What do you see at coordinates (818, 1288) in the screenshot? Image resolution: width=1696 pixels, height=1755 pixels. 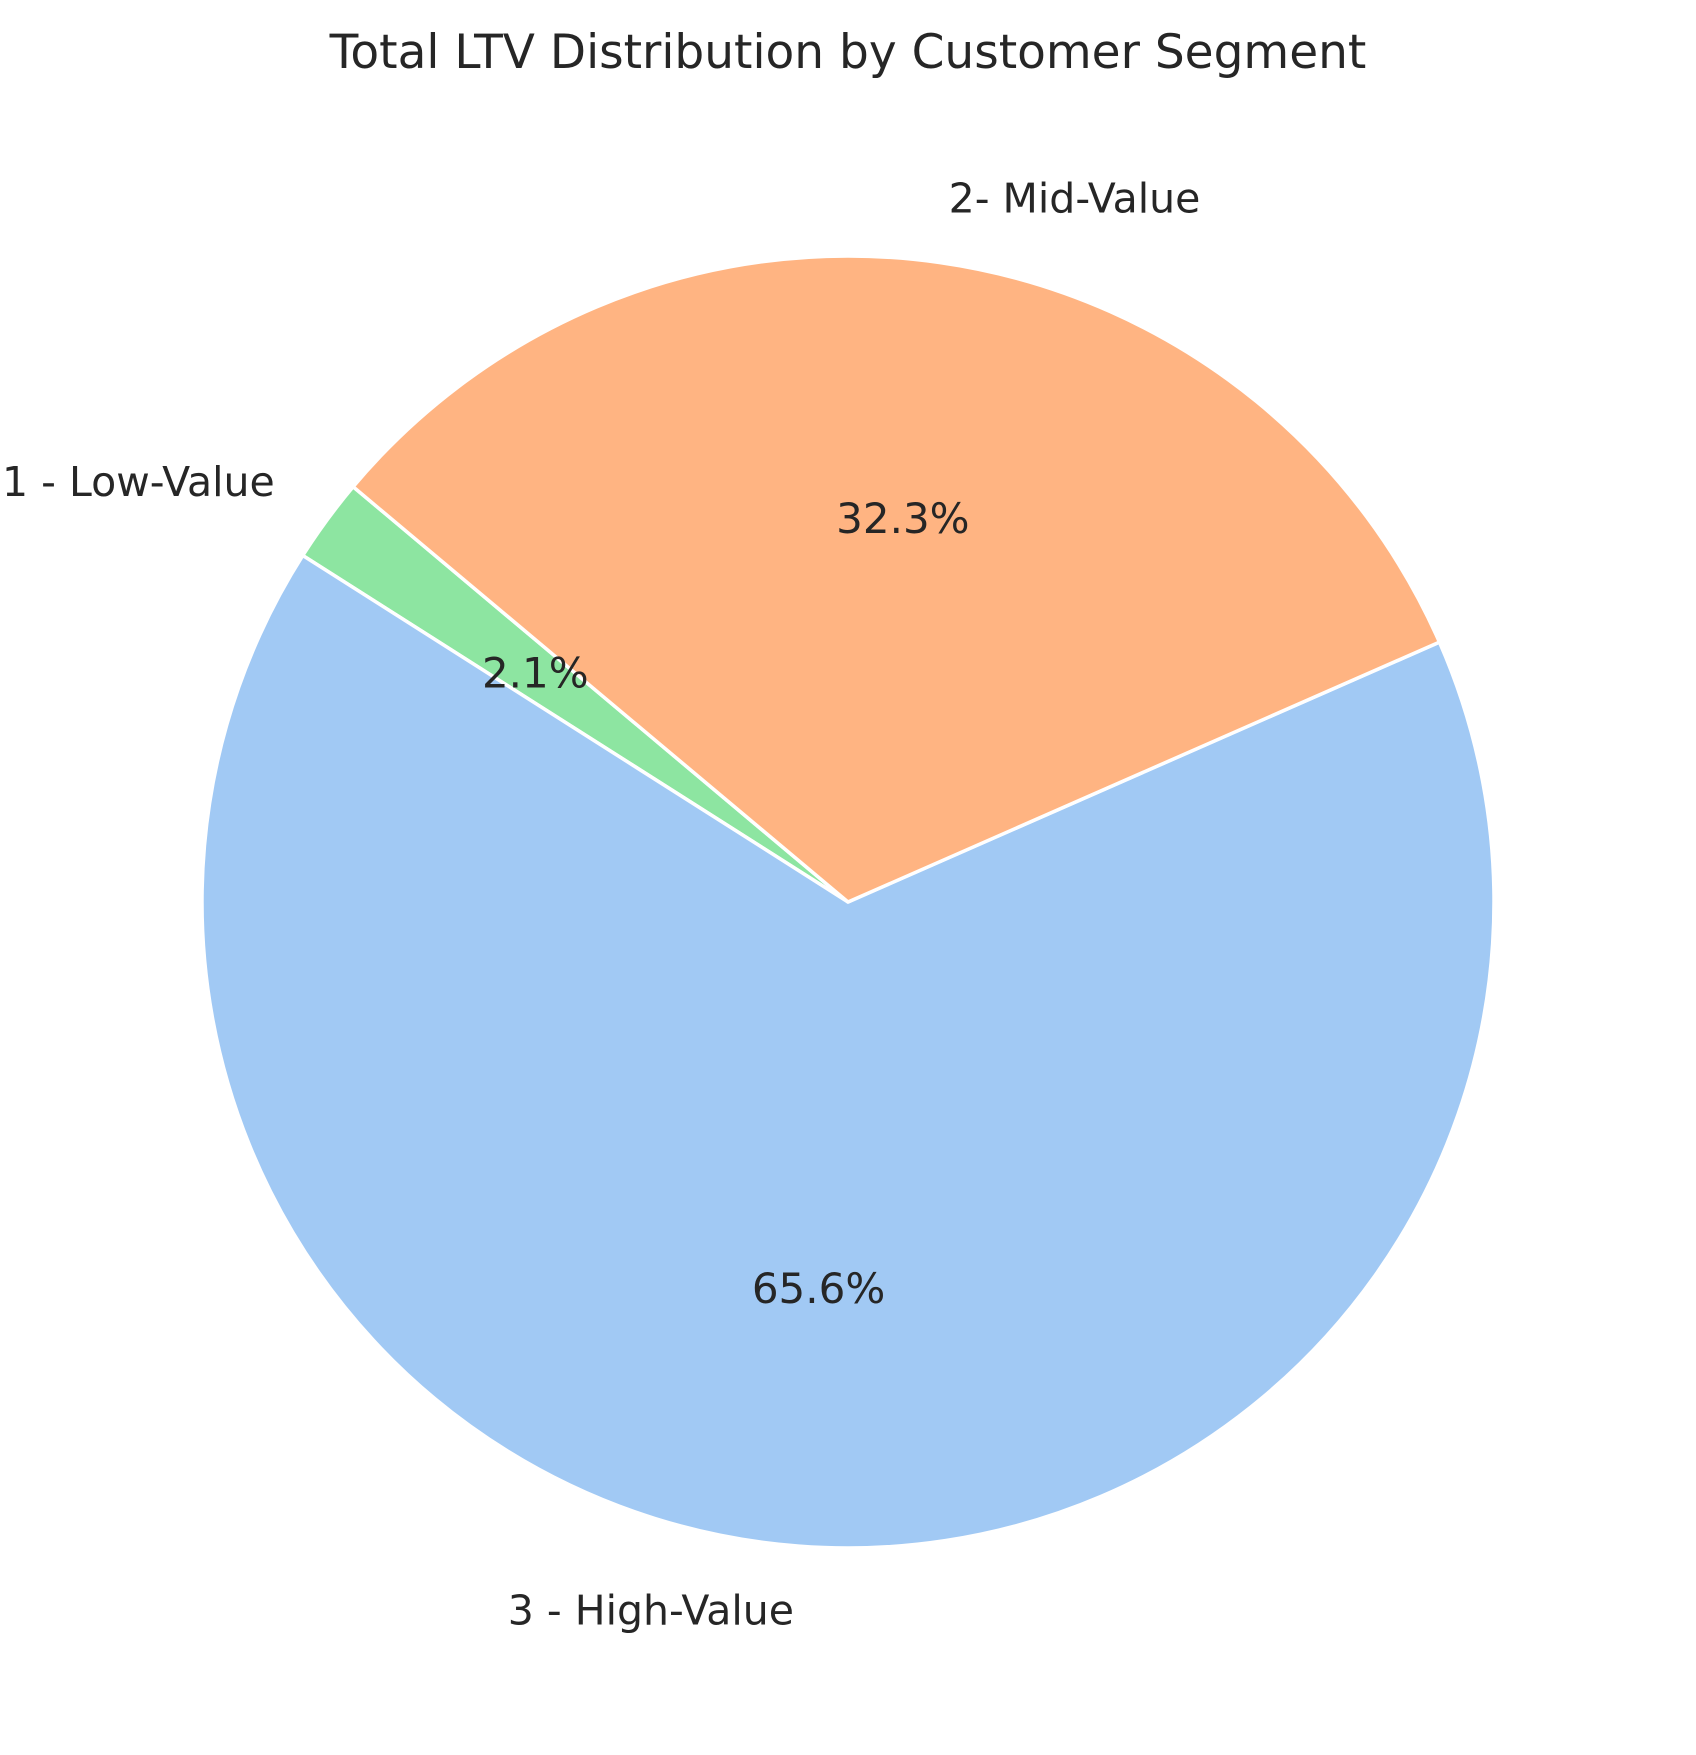 I see `slice-pct-label-2: 65.6%` at bounding box center [818, 1288].